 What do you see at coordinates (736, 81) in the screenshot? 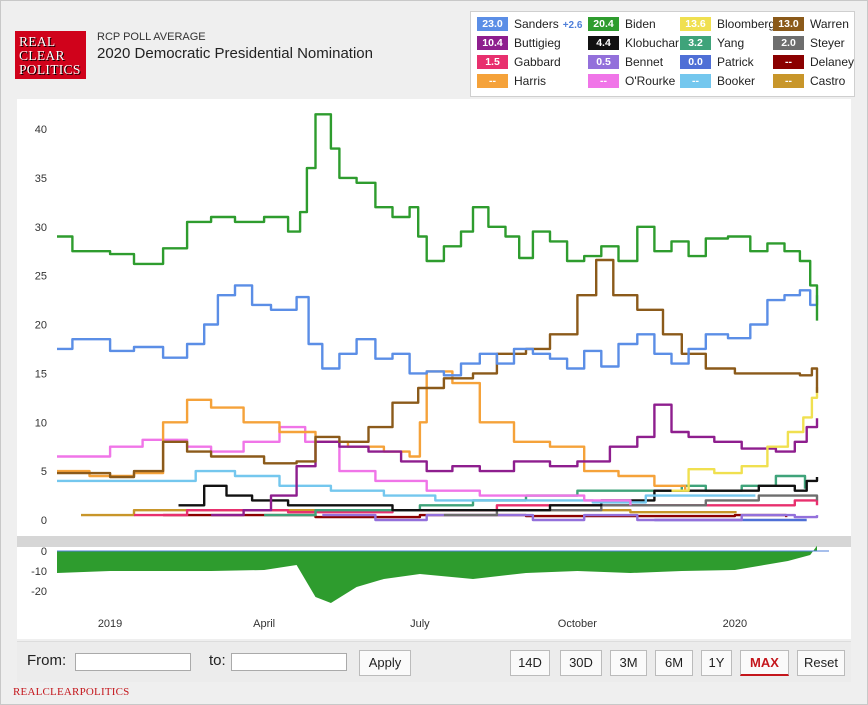
I see `legend-name-booker: Booker` at bounding box center [736, 81].